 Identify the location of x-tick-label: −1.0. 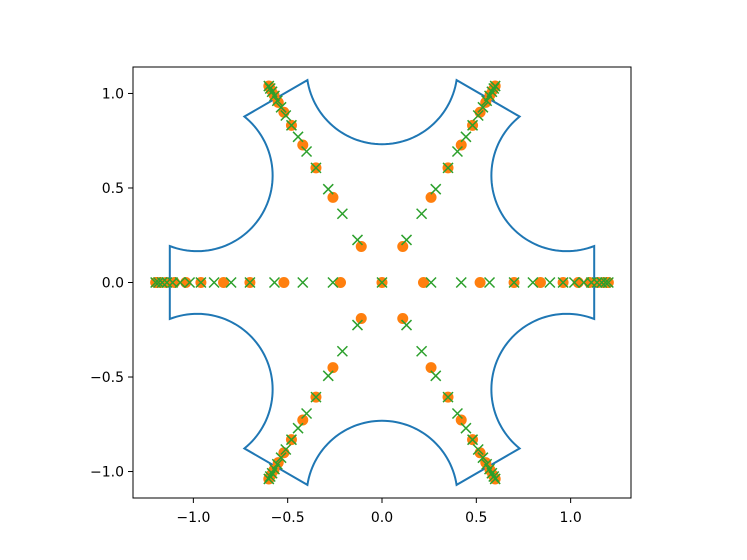
(193, 518).